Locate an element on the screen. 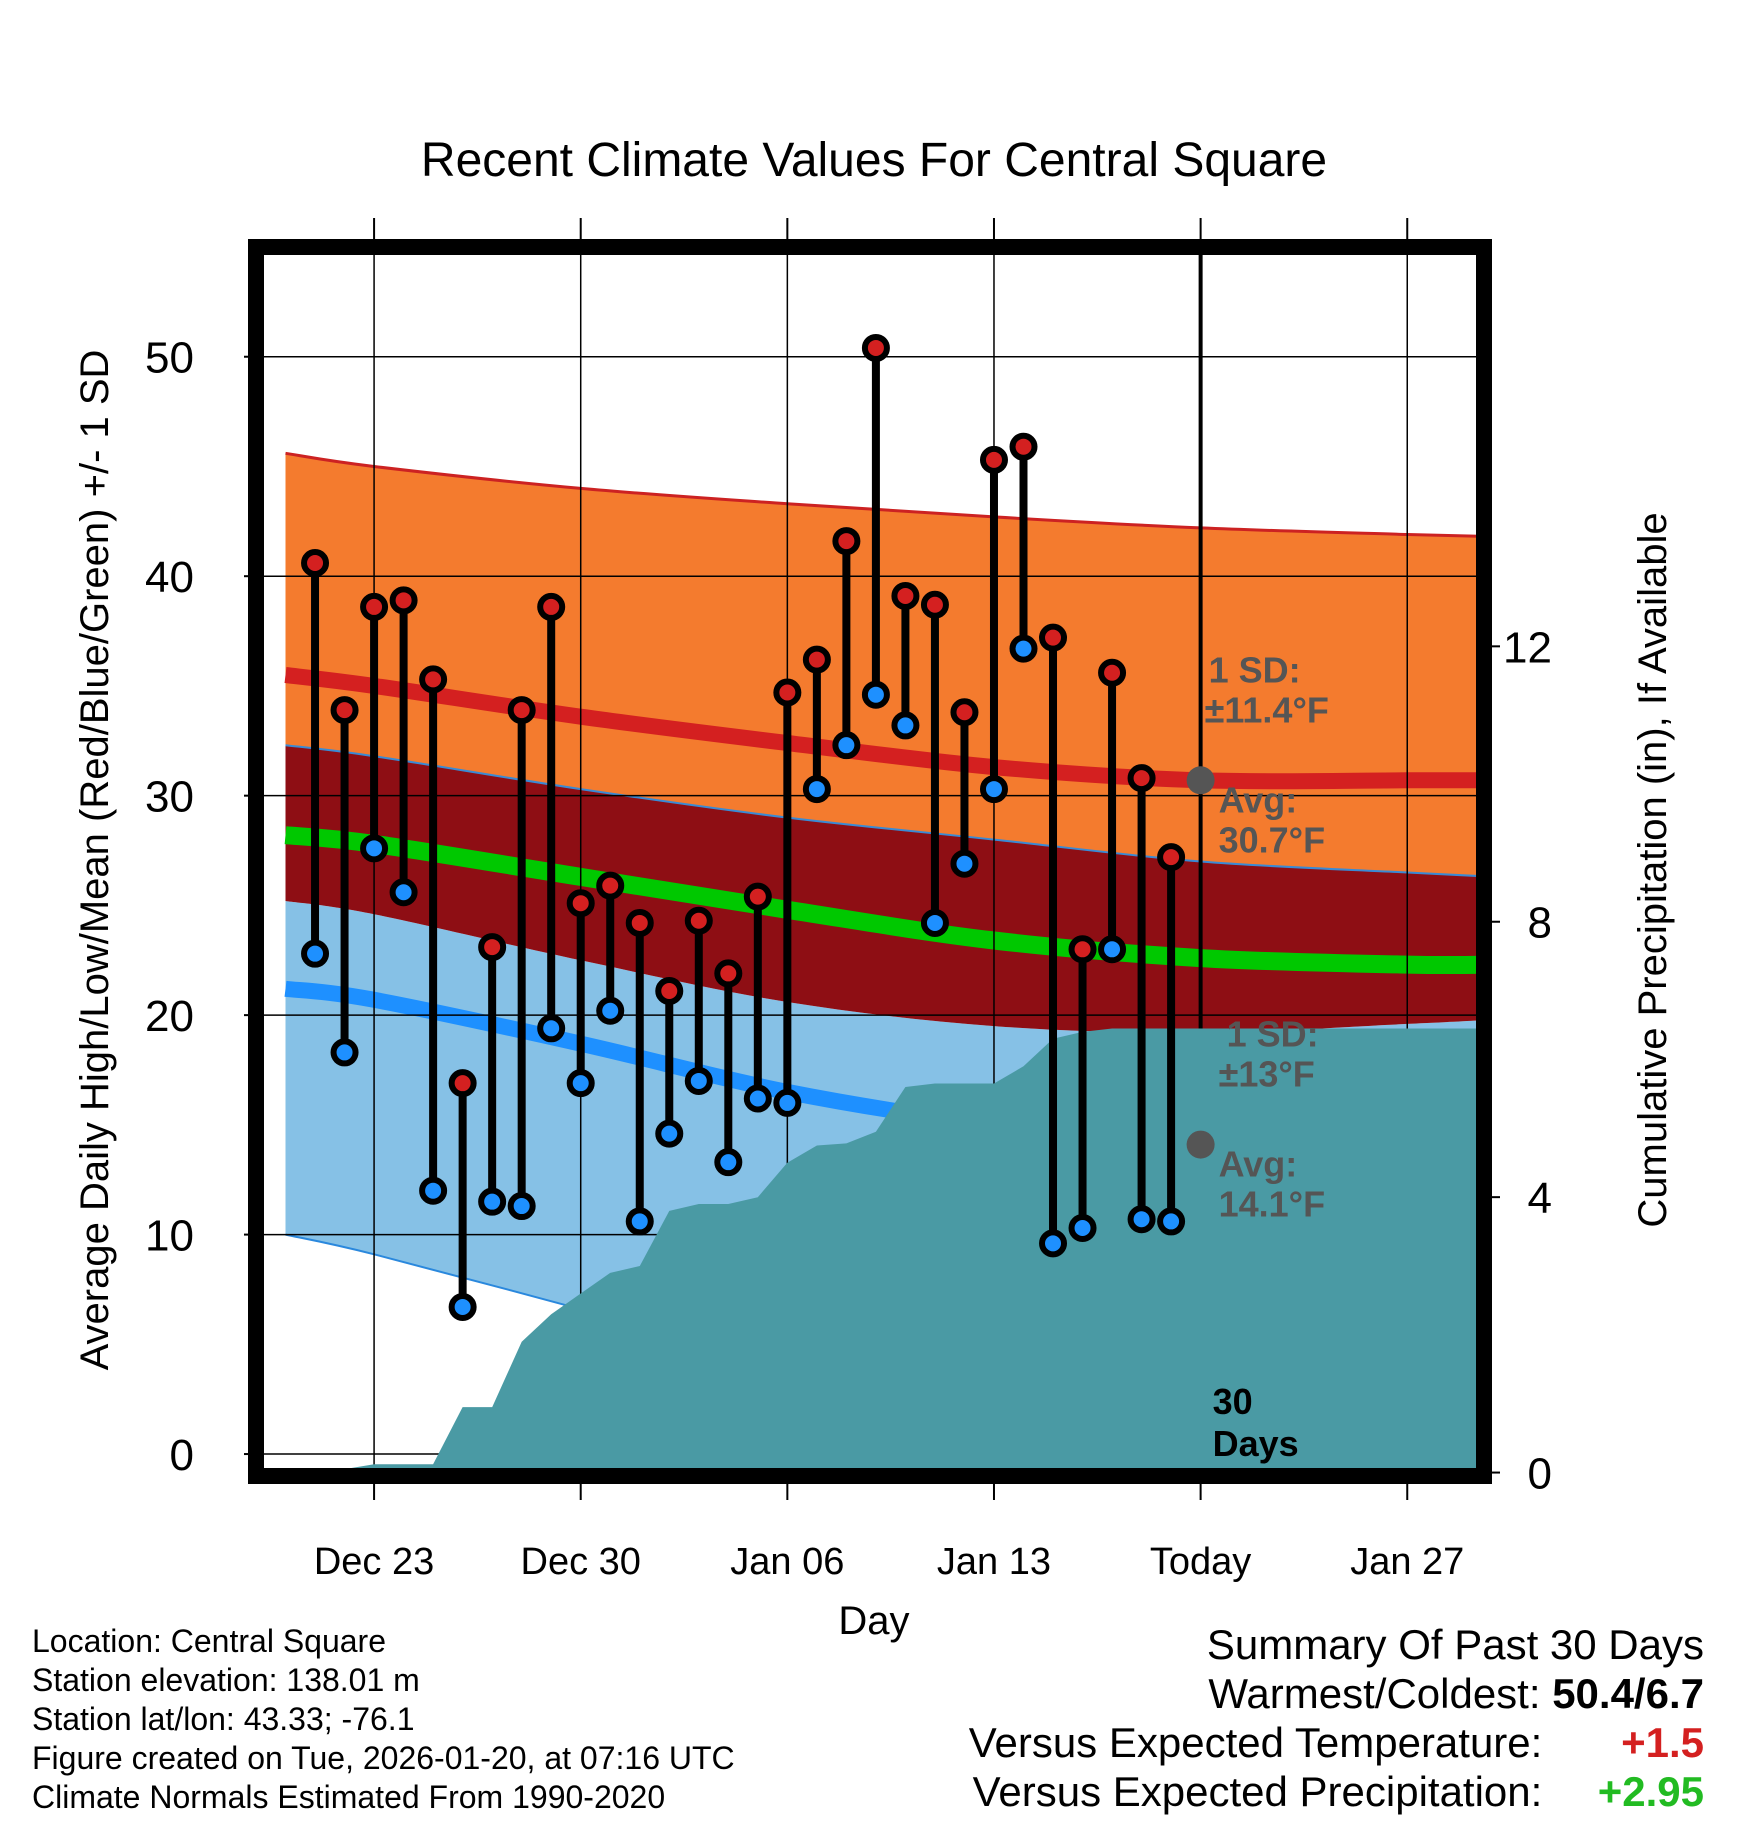  x-tick-label: Jan 13 is located at coordinates (994, 1562).